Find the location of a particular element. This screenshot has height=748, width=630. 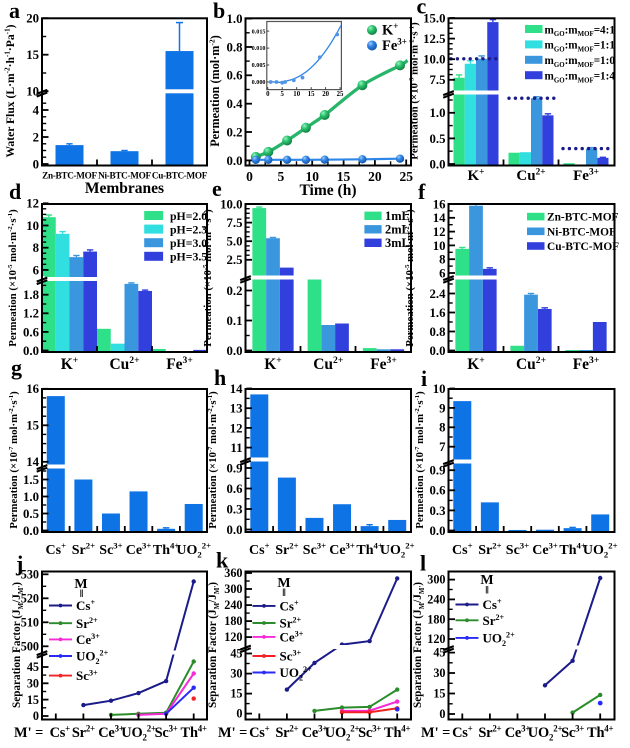

svg-text: j is located at coordinates (19, 563).